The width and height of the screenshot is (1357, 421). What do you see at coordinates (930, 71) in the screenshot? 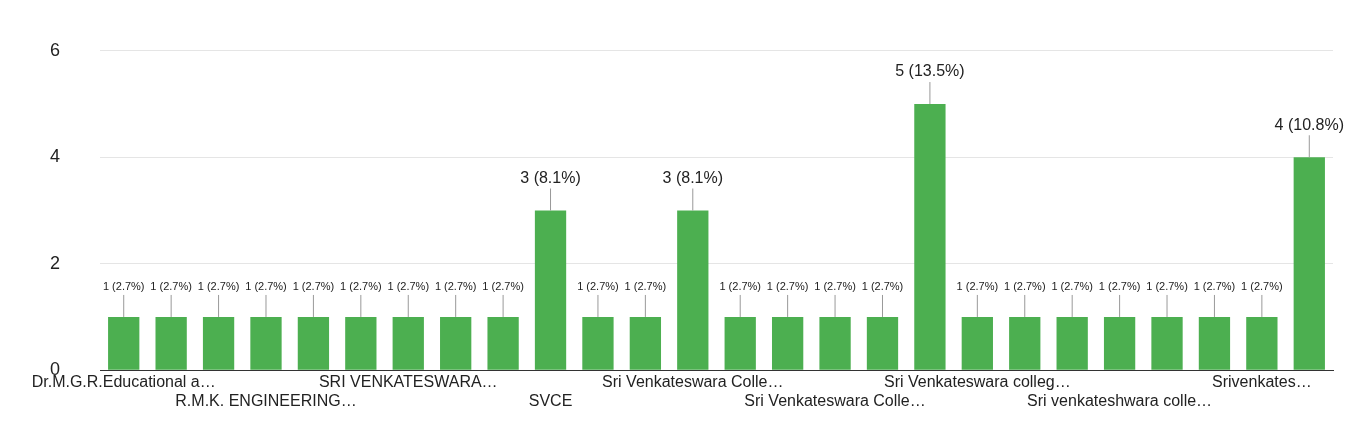
I see `data-label: 5 (13.5%)` at bounding box center [930, 71].